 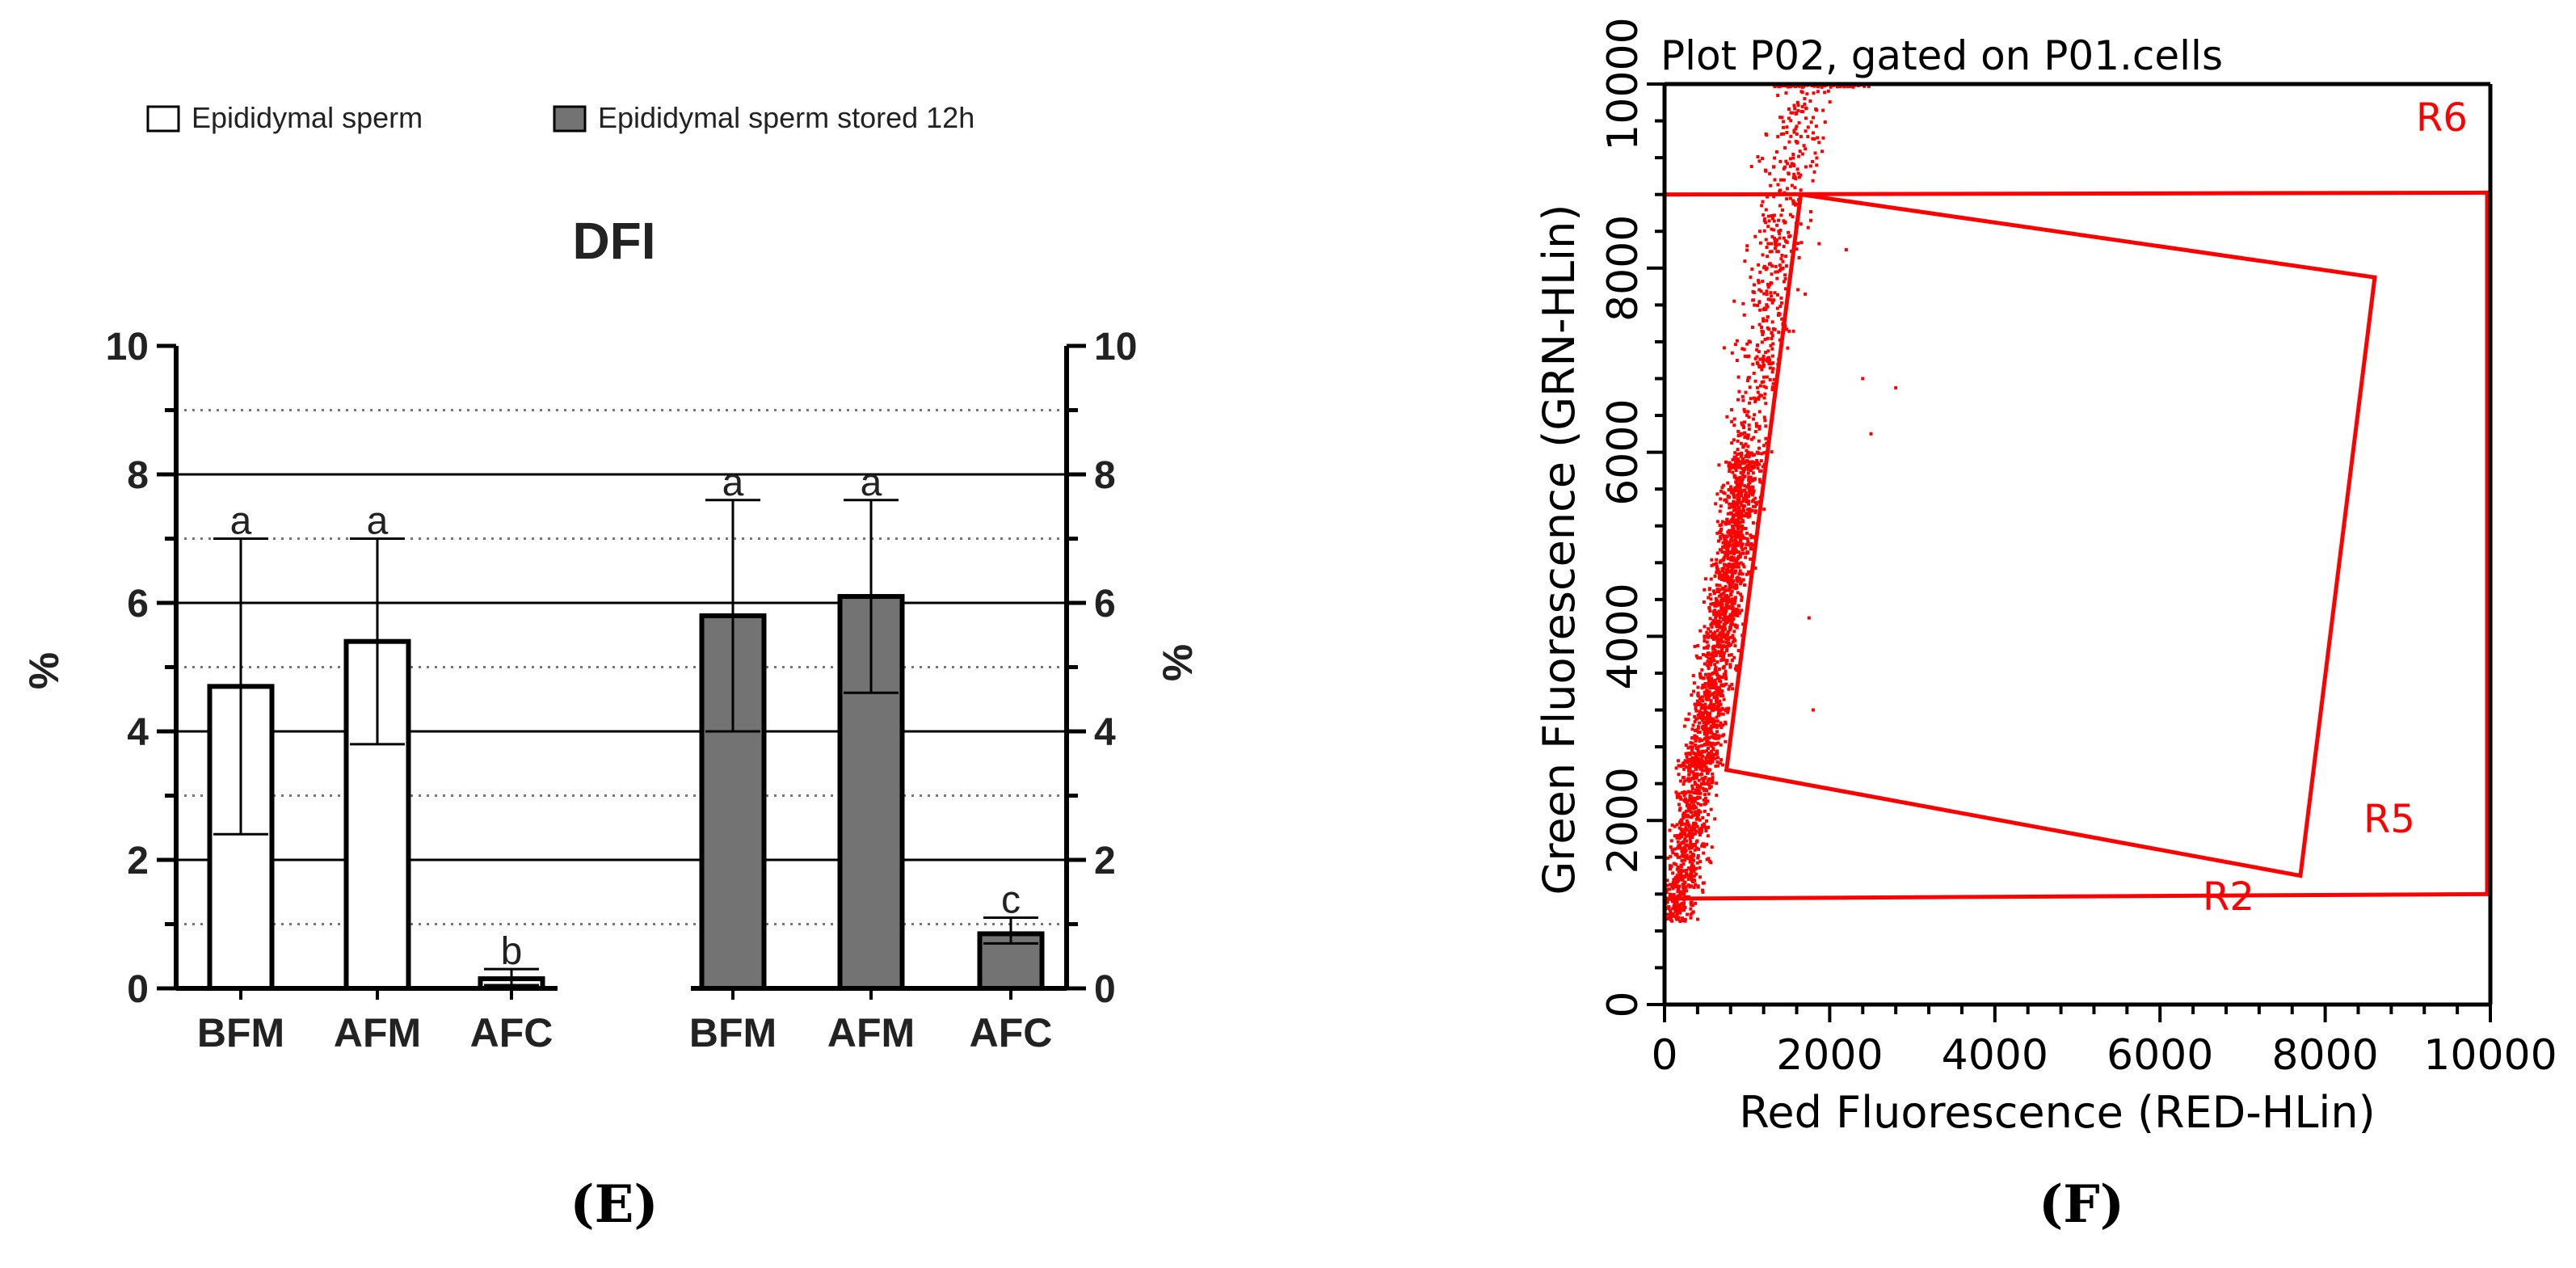 What do you see at coordinates (1011, 1033) in the screenshot?
I see `category-label-afc: AFC` at bounding box center [1011, 1033].